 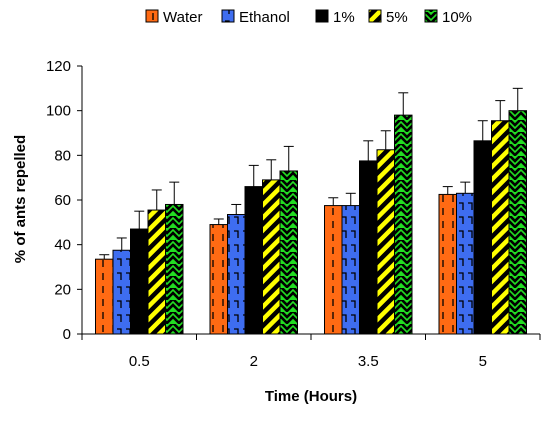 What do you see at coordinates (311, 396) in the screenshot?
I see `x-axis-title: Time (Hours)` at bounding box center [311, 396].